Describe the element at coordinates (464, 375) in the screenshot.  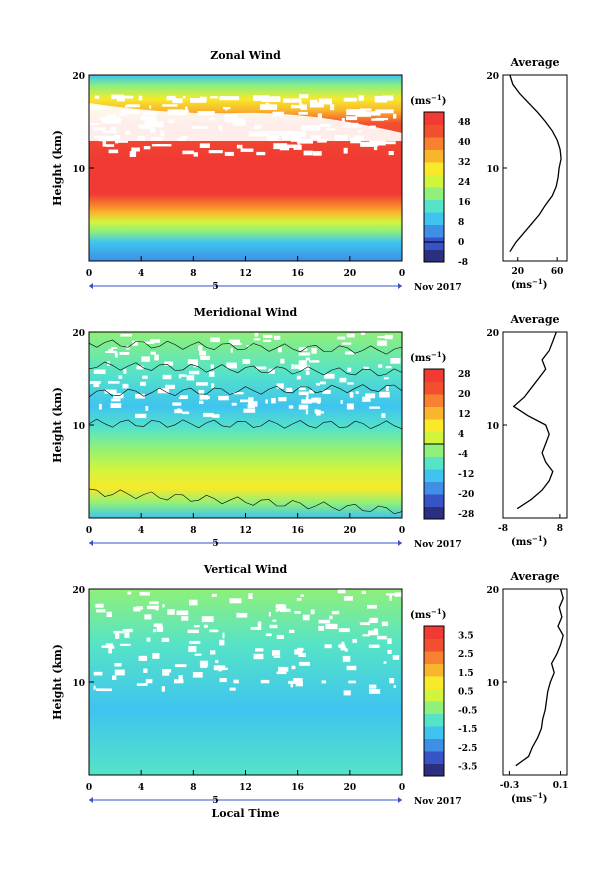
I see `colorbar-label: 28` at that location.